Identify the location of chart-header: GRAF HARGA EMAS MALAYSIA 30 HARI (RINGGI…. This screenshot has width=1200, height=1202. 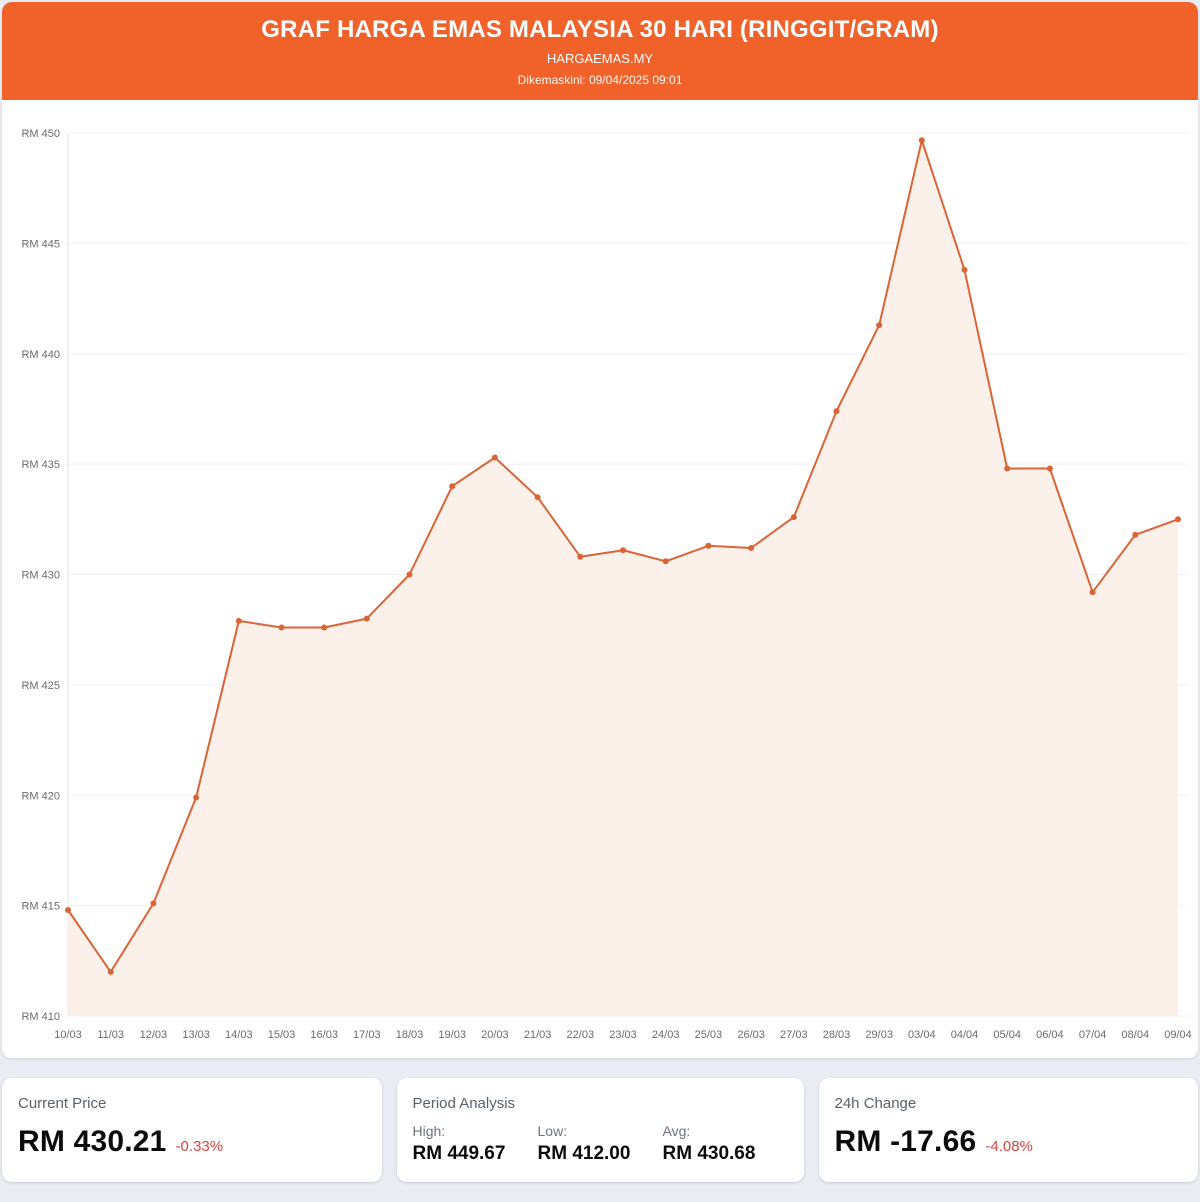
(600, 51).